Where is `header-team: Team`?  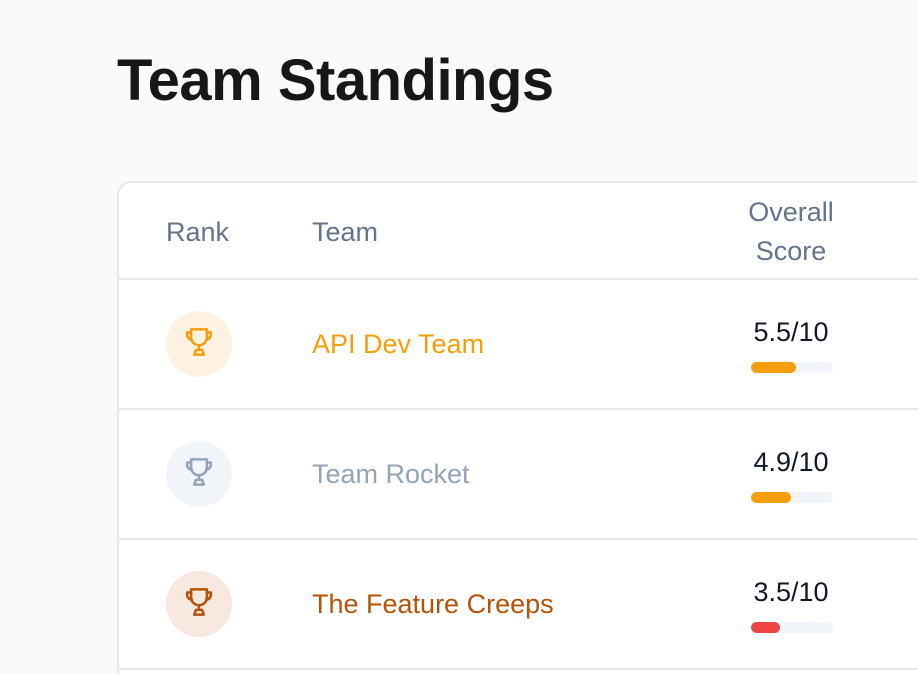 header-team: Team is located at coordinates (345, 232).